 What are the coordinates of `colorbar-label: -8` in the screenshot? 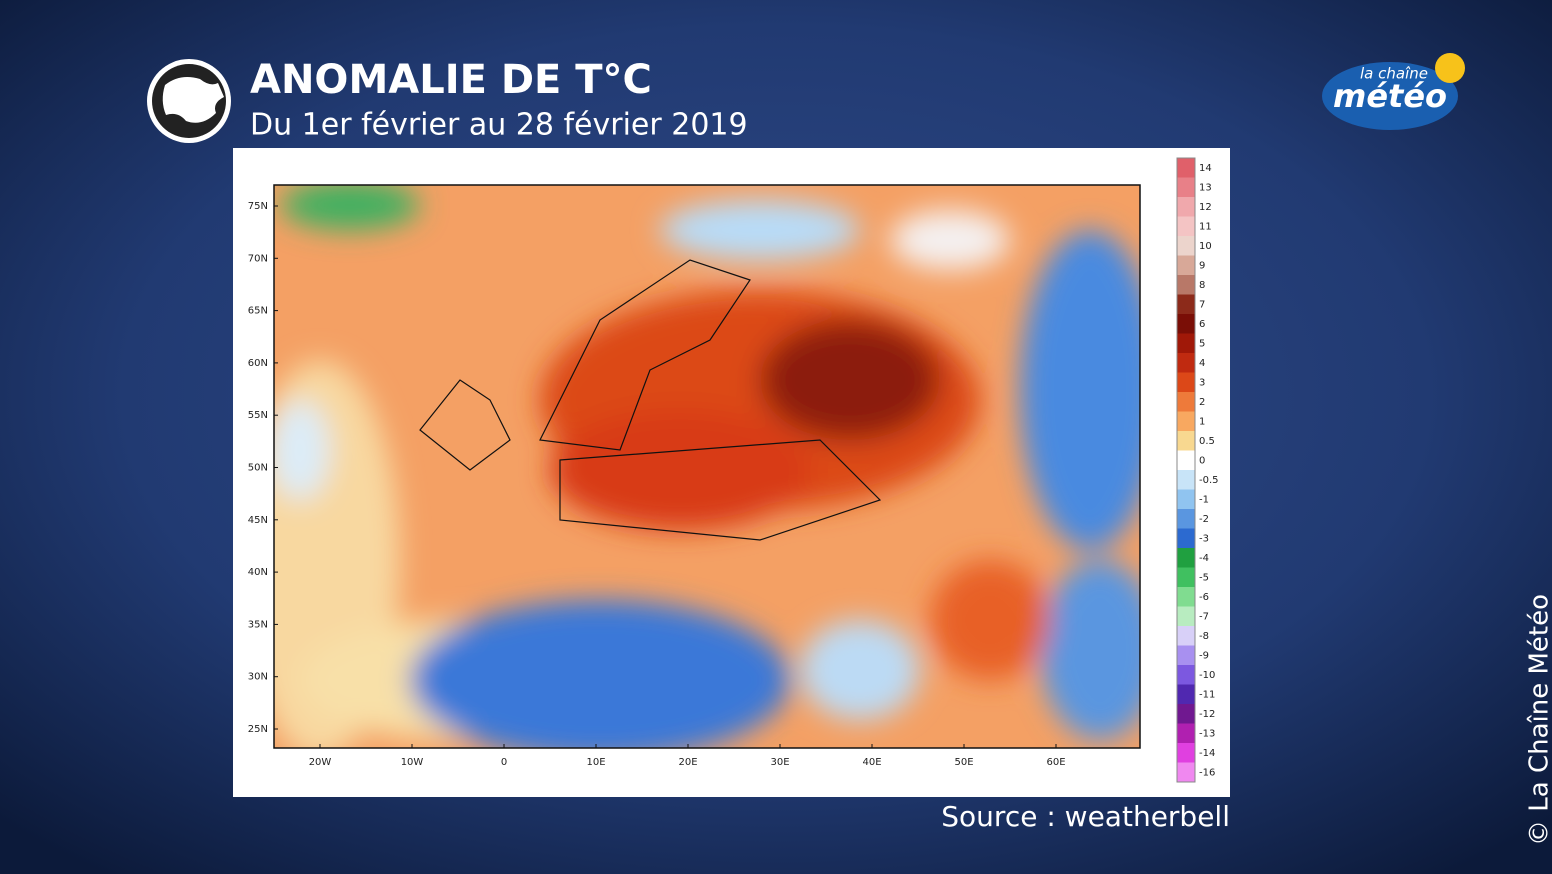 It's located at (1204, 636).